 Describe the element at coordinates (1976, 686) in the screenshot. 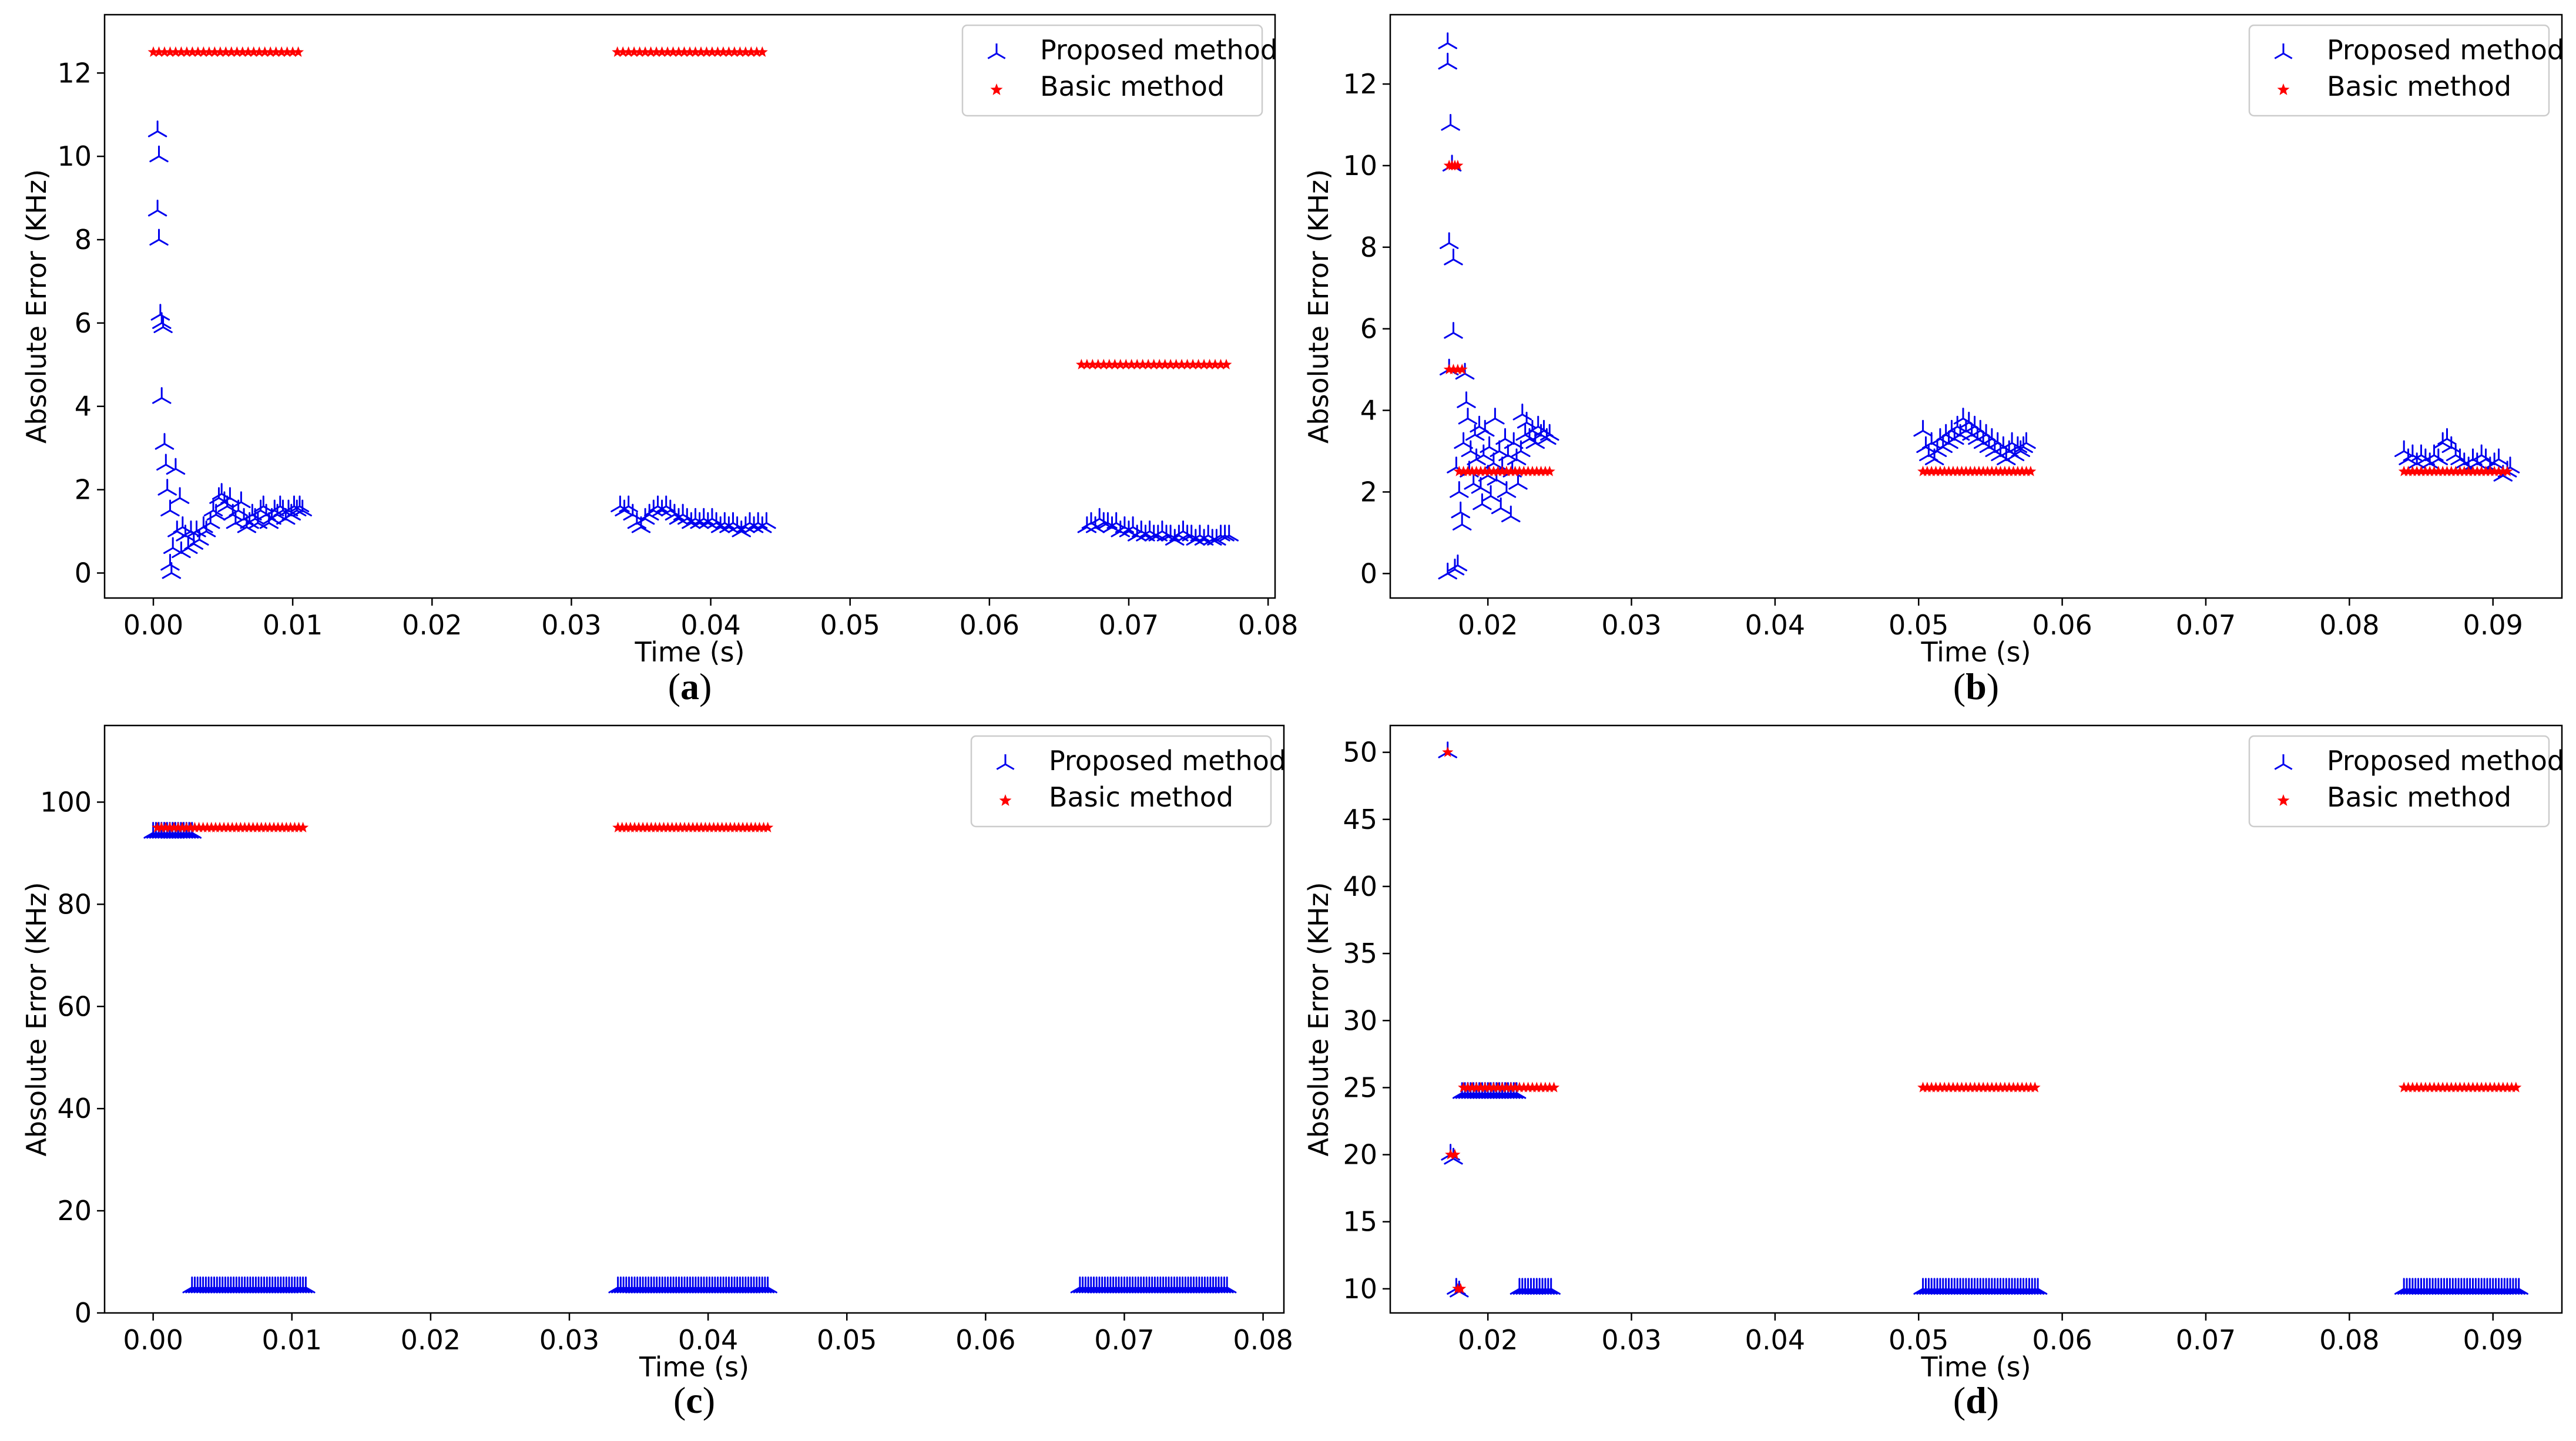

I see `panel-caption: (b)` at that location.